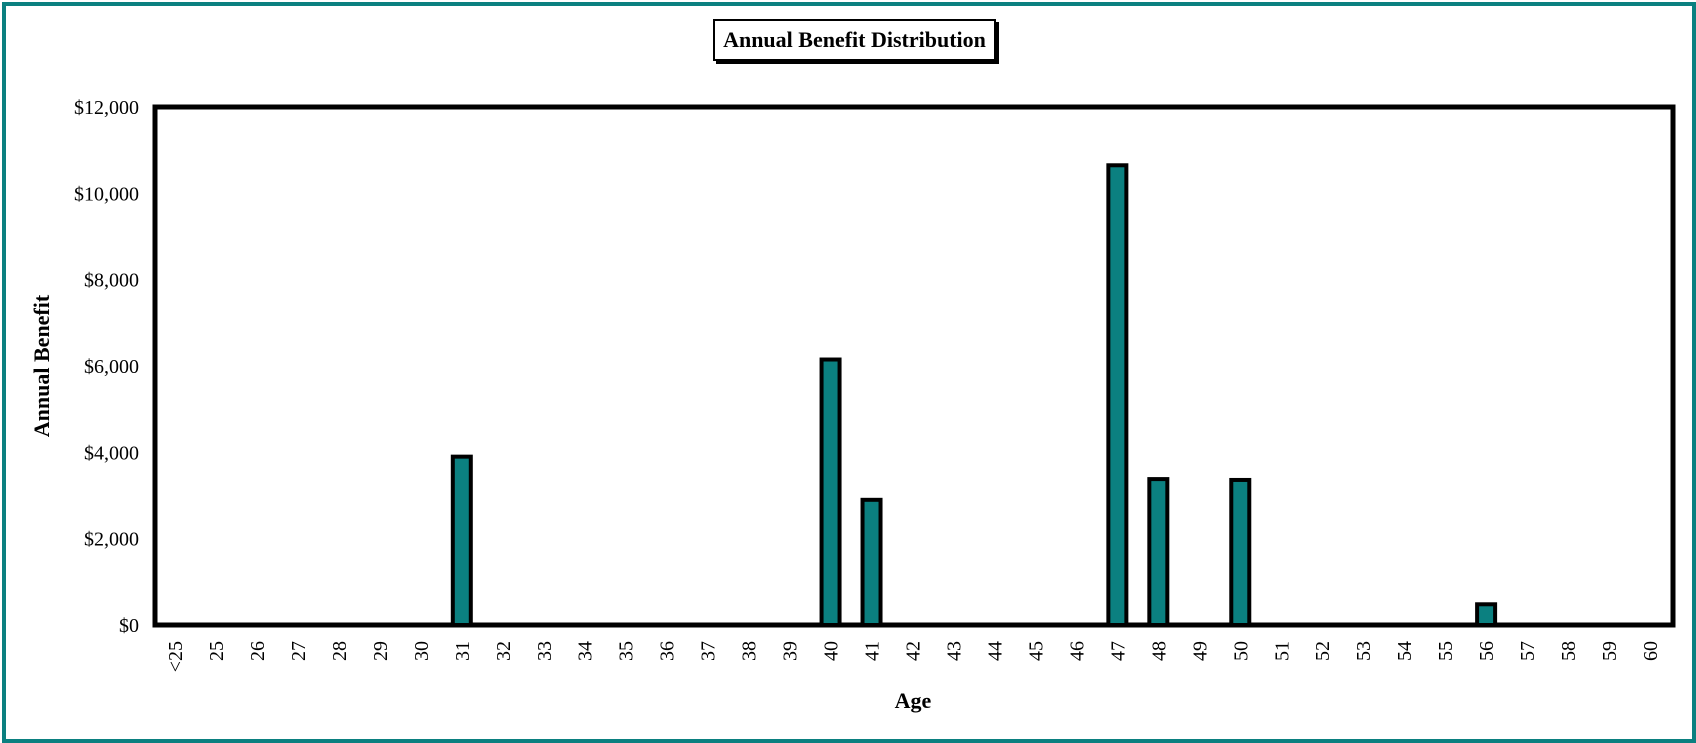 Image resolution: width=1696 pixels, height=743 pixels. What do you see at coordinates (1487, 651) in the screenshot?
I see `x-tick-label: 56` at bounding box center [1487, 651].